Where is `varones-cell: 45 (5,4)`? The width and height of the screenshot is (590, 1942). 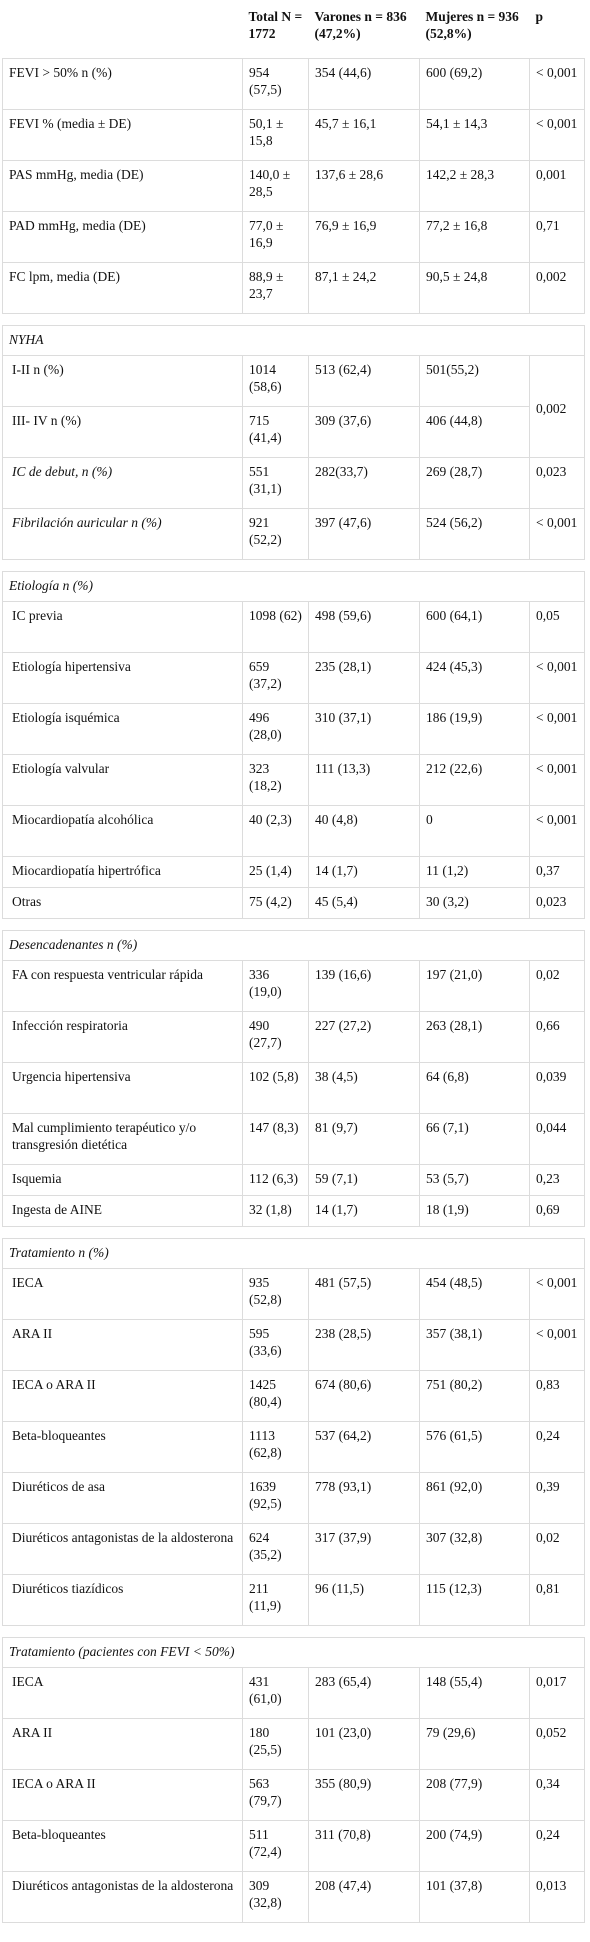
varones-cell: 45 (5,4) is located at coordinates (364, 902).